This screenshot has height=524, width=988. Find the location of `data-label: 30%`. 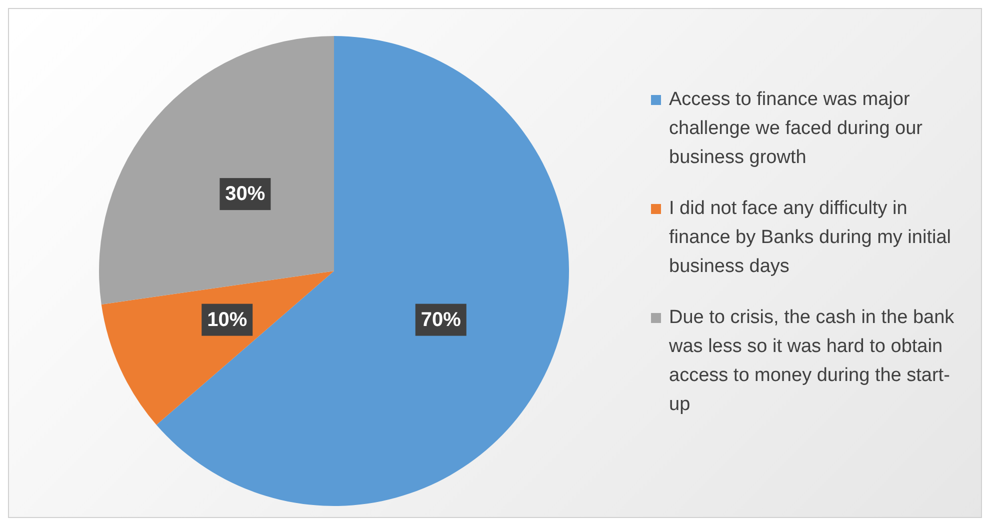

data-label: 30% is located at coordinates (245, 194).